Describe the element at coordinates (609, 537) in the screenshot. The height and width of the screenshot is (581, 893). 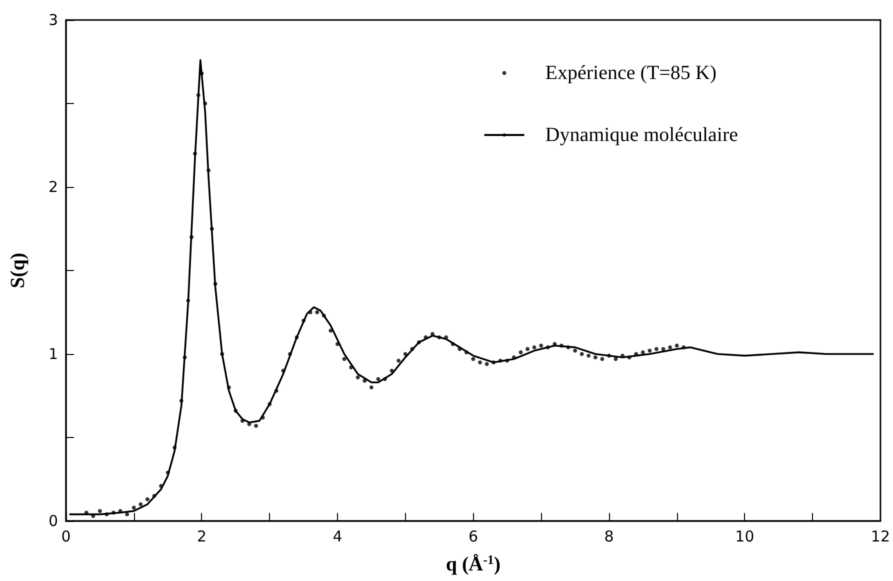
I see `x-tick-label: 8` at that location.